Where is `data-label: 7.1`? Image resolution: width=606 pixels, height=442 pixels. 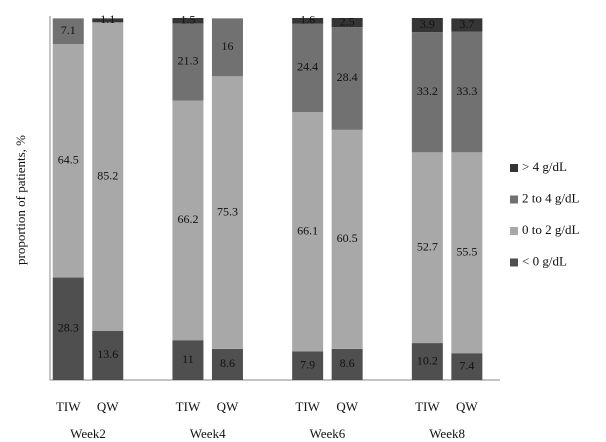 data-label: 7.1 is located at coordinates (68, 30).